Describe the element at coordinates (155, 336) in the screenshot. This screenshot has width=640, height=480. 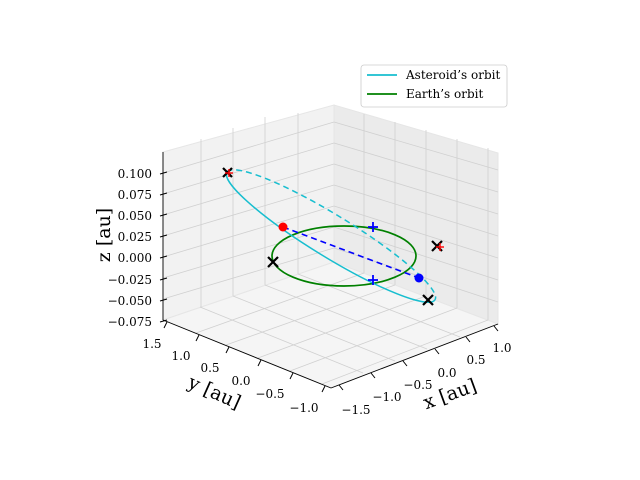
I see `y-tick: 1.5` at that location.